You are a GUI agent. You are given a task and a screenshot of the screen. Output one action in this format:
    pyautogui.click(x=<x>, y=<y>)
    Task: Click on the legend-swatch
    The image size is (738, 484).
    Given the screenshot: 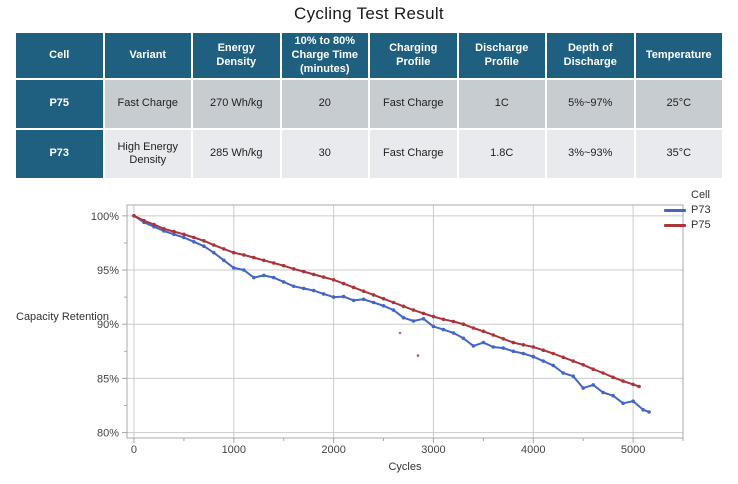 What is the action you would take?
    pyautogui.click(x=675, y=210)
    